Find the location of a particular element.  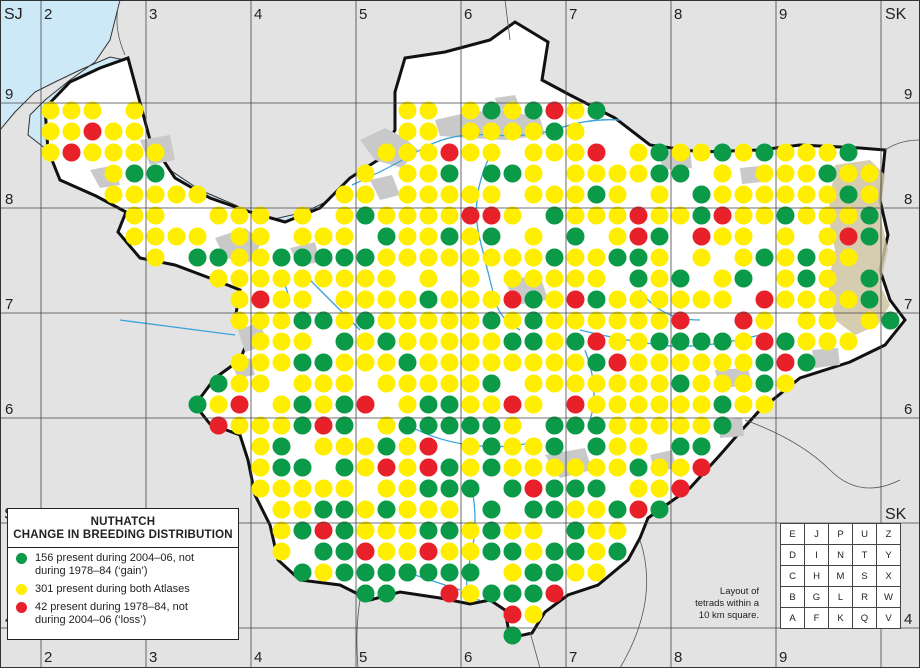

tetrad-cell: Y is located at coordinates (888, 555).